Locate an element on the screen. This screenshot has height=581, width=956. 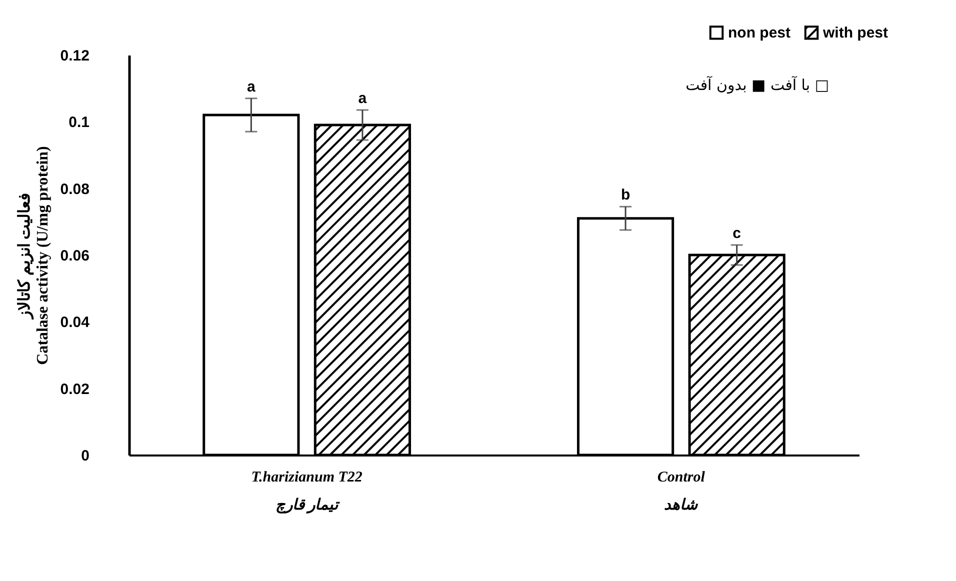
annotation: با آفت ■ بدون آفت □ is located at coordinates (757, 84).